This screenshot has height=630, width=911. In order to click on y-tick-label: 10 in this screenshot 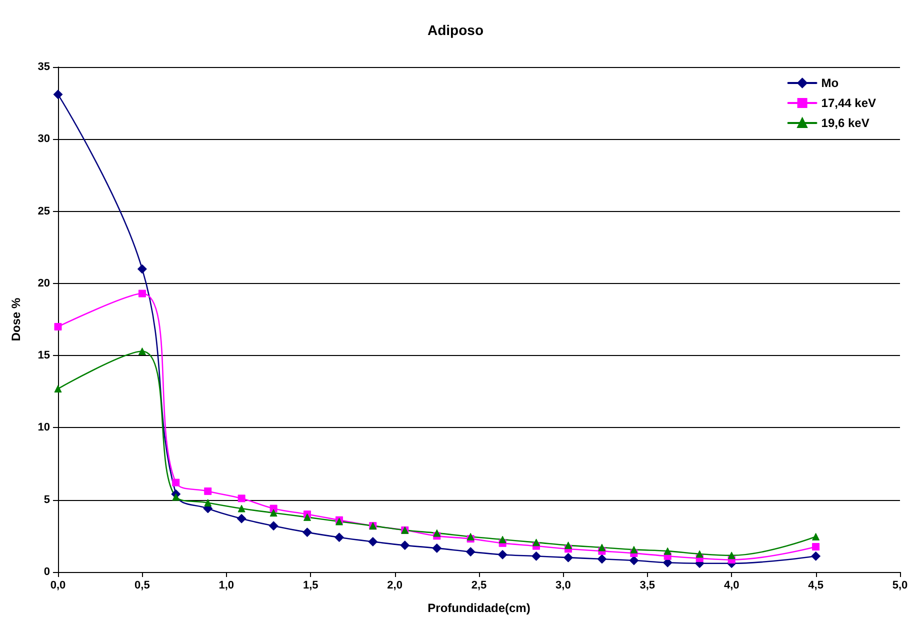, I will do `click(44, 428)`.